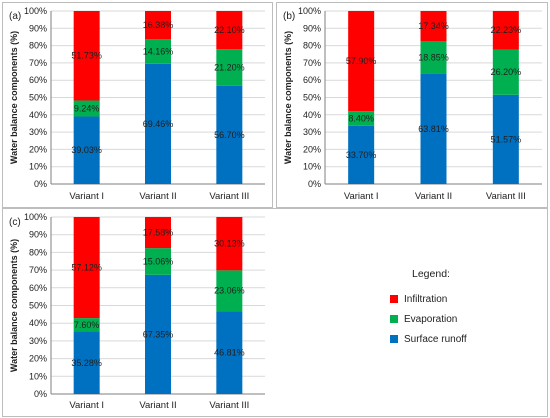 This screenshot has height=418, width=550. I want to click on data-label: 26.20%, so click(506, 72).